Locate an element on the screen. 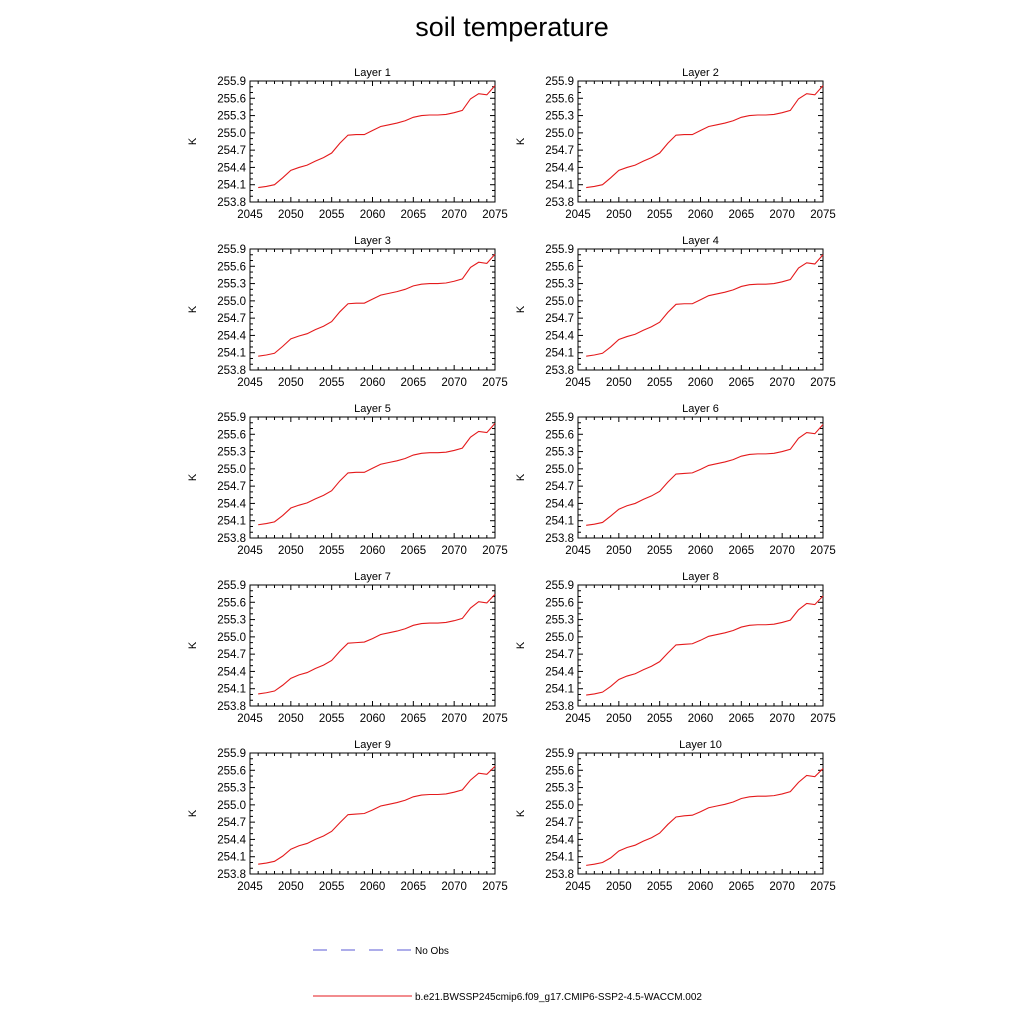 Image resolution: width=1024 pixels, height=1024 pixels. panel-title: Layer 6 is located at coordinates (700, 409).